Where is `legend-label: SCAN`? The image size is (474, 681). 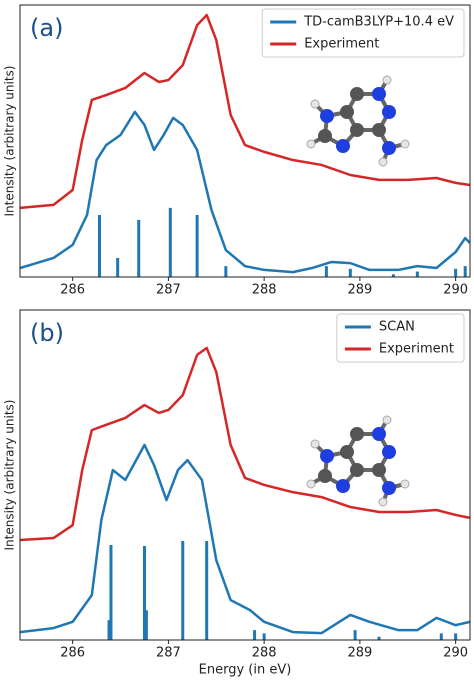
legend-label: SCAN is located at coordinates (397, 327).